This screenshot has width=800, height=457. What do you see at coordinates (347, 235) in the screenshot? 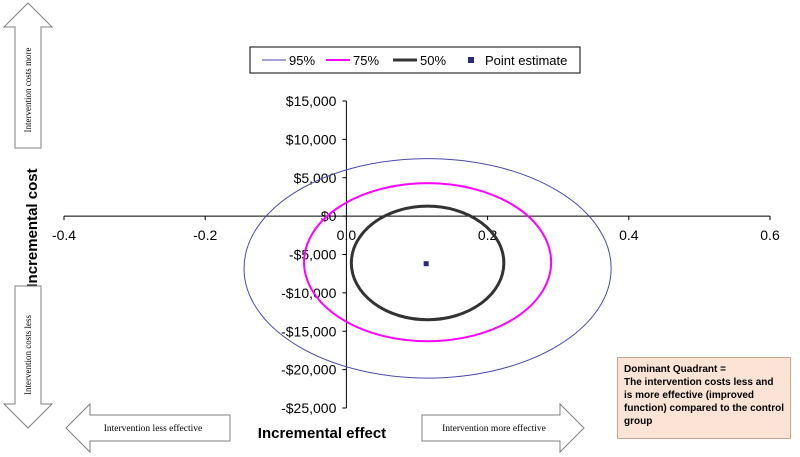
I see `x-tick-label: 0.0` at bounding box center [347, 235].